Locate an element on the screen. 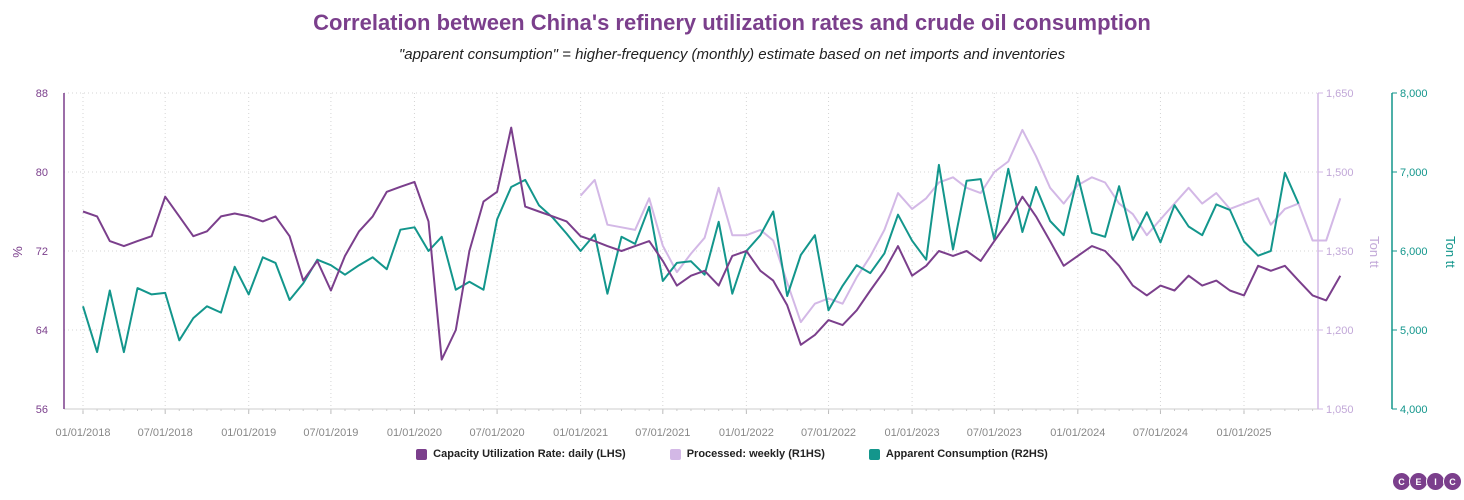  legend-item-utilization: Capacity Utilization Rate: daily (LHS) is located at coordinates (521, 454).